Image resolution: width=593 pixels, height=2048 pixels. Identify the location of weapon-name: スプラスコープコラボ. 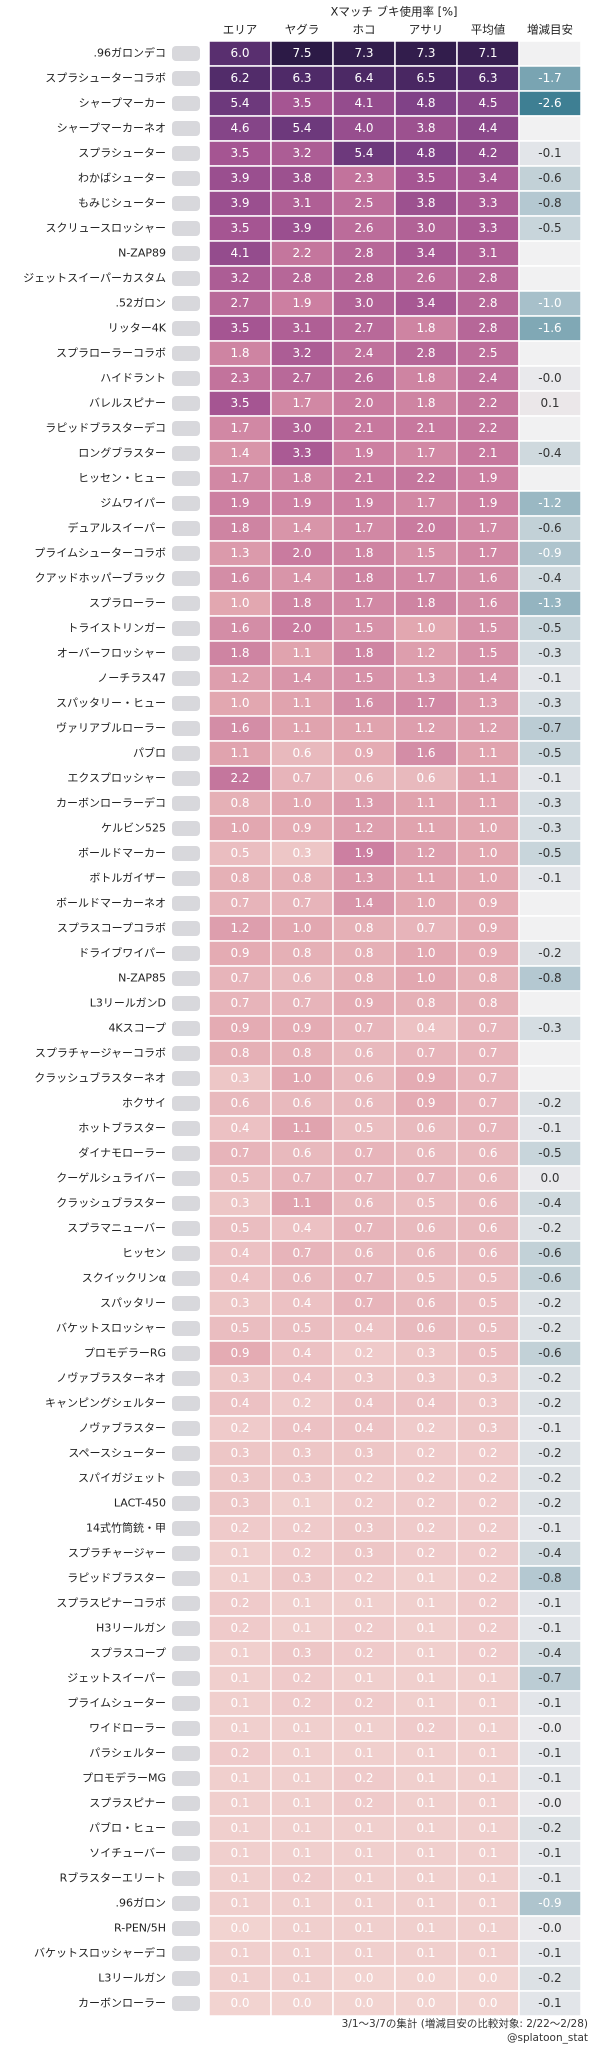
(111, 928).